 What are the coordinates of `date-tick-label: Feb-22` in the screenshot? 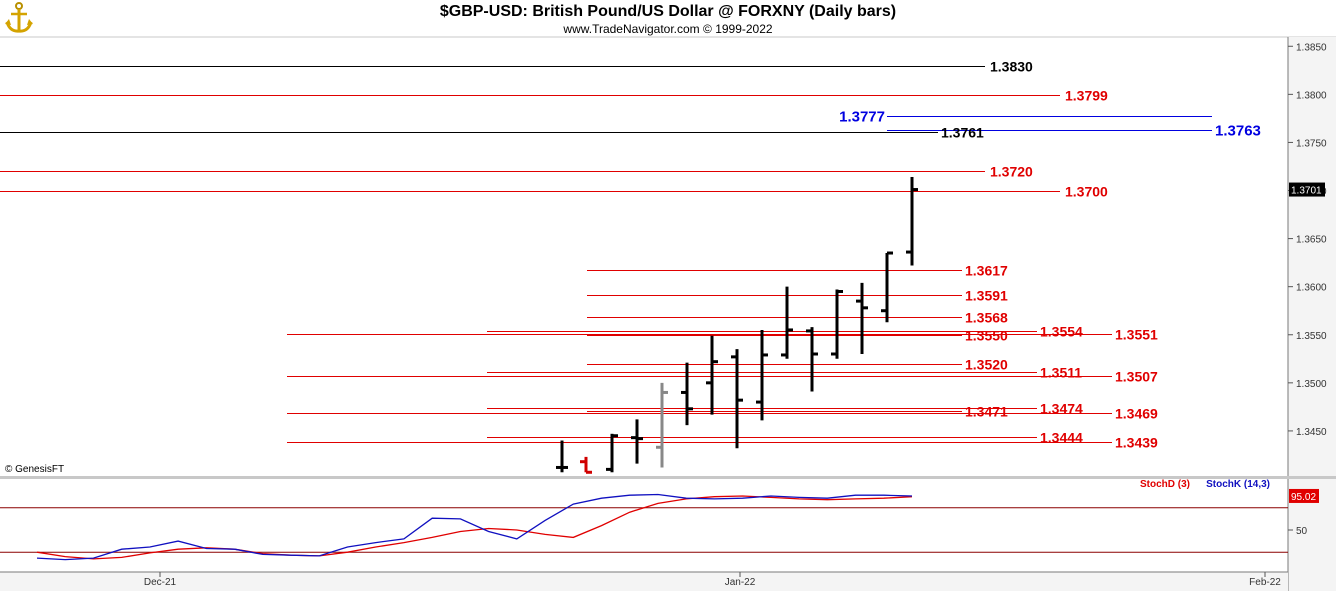 It's located at (1265, 582).